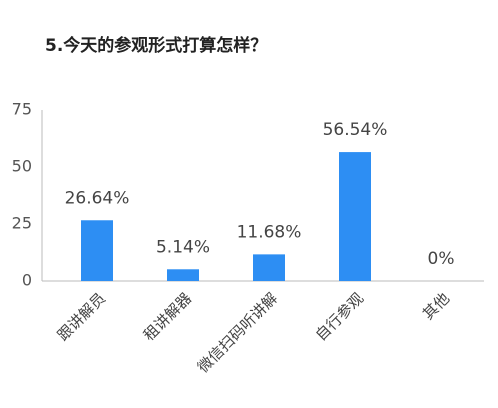 This screenshot has width=498, height=408. I want to click on y-tick-label: 0, so click(27, 280).